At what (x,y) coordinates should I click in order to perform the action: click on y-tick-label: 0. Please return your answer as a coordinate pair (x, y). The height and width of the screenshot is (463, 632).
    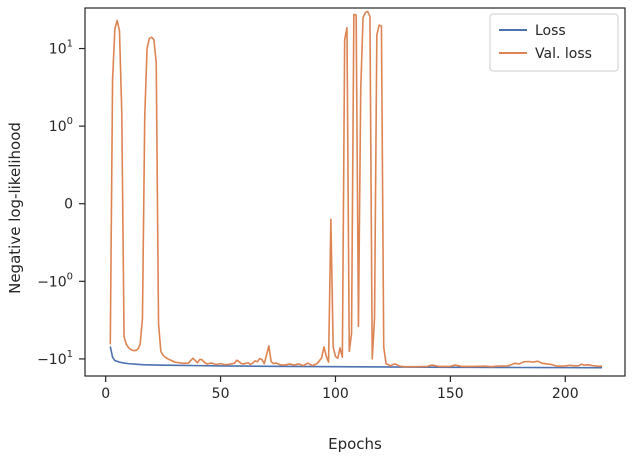
    Looking at the image, I should click on (68, 205).